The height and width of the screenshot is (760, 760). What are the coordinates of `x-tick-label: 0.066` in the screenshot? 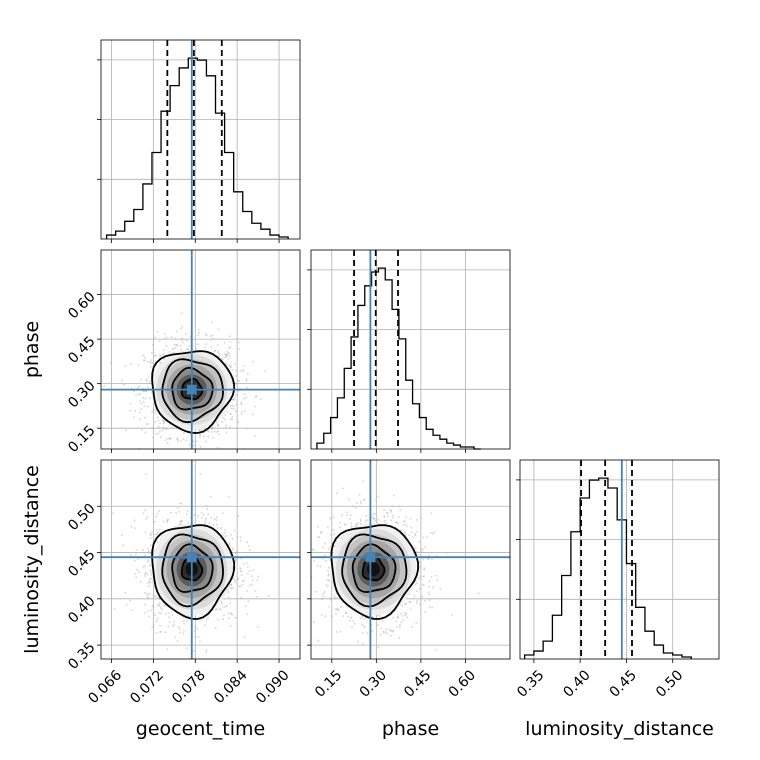 It's located at (105, 687).